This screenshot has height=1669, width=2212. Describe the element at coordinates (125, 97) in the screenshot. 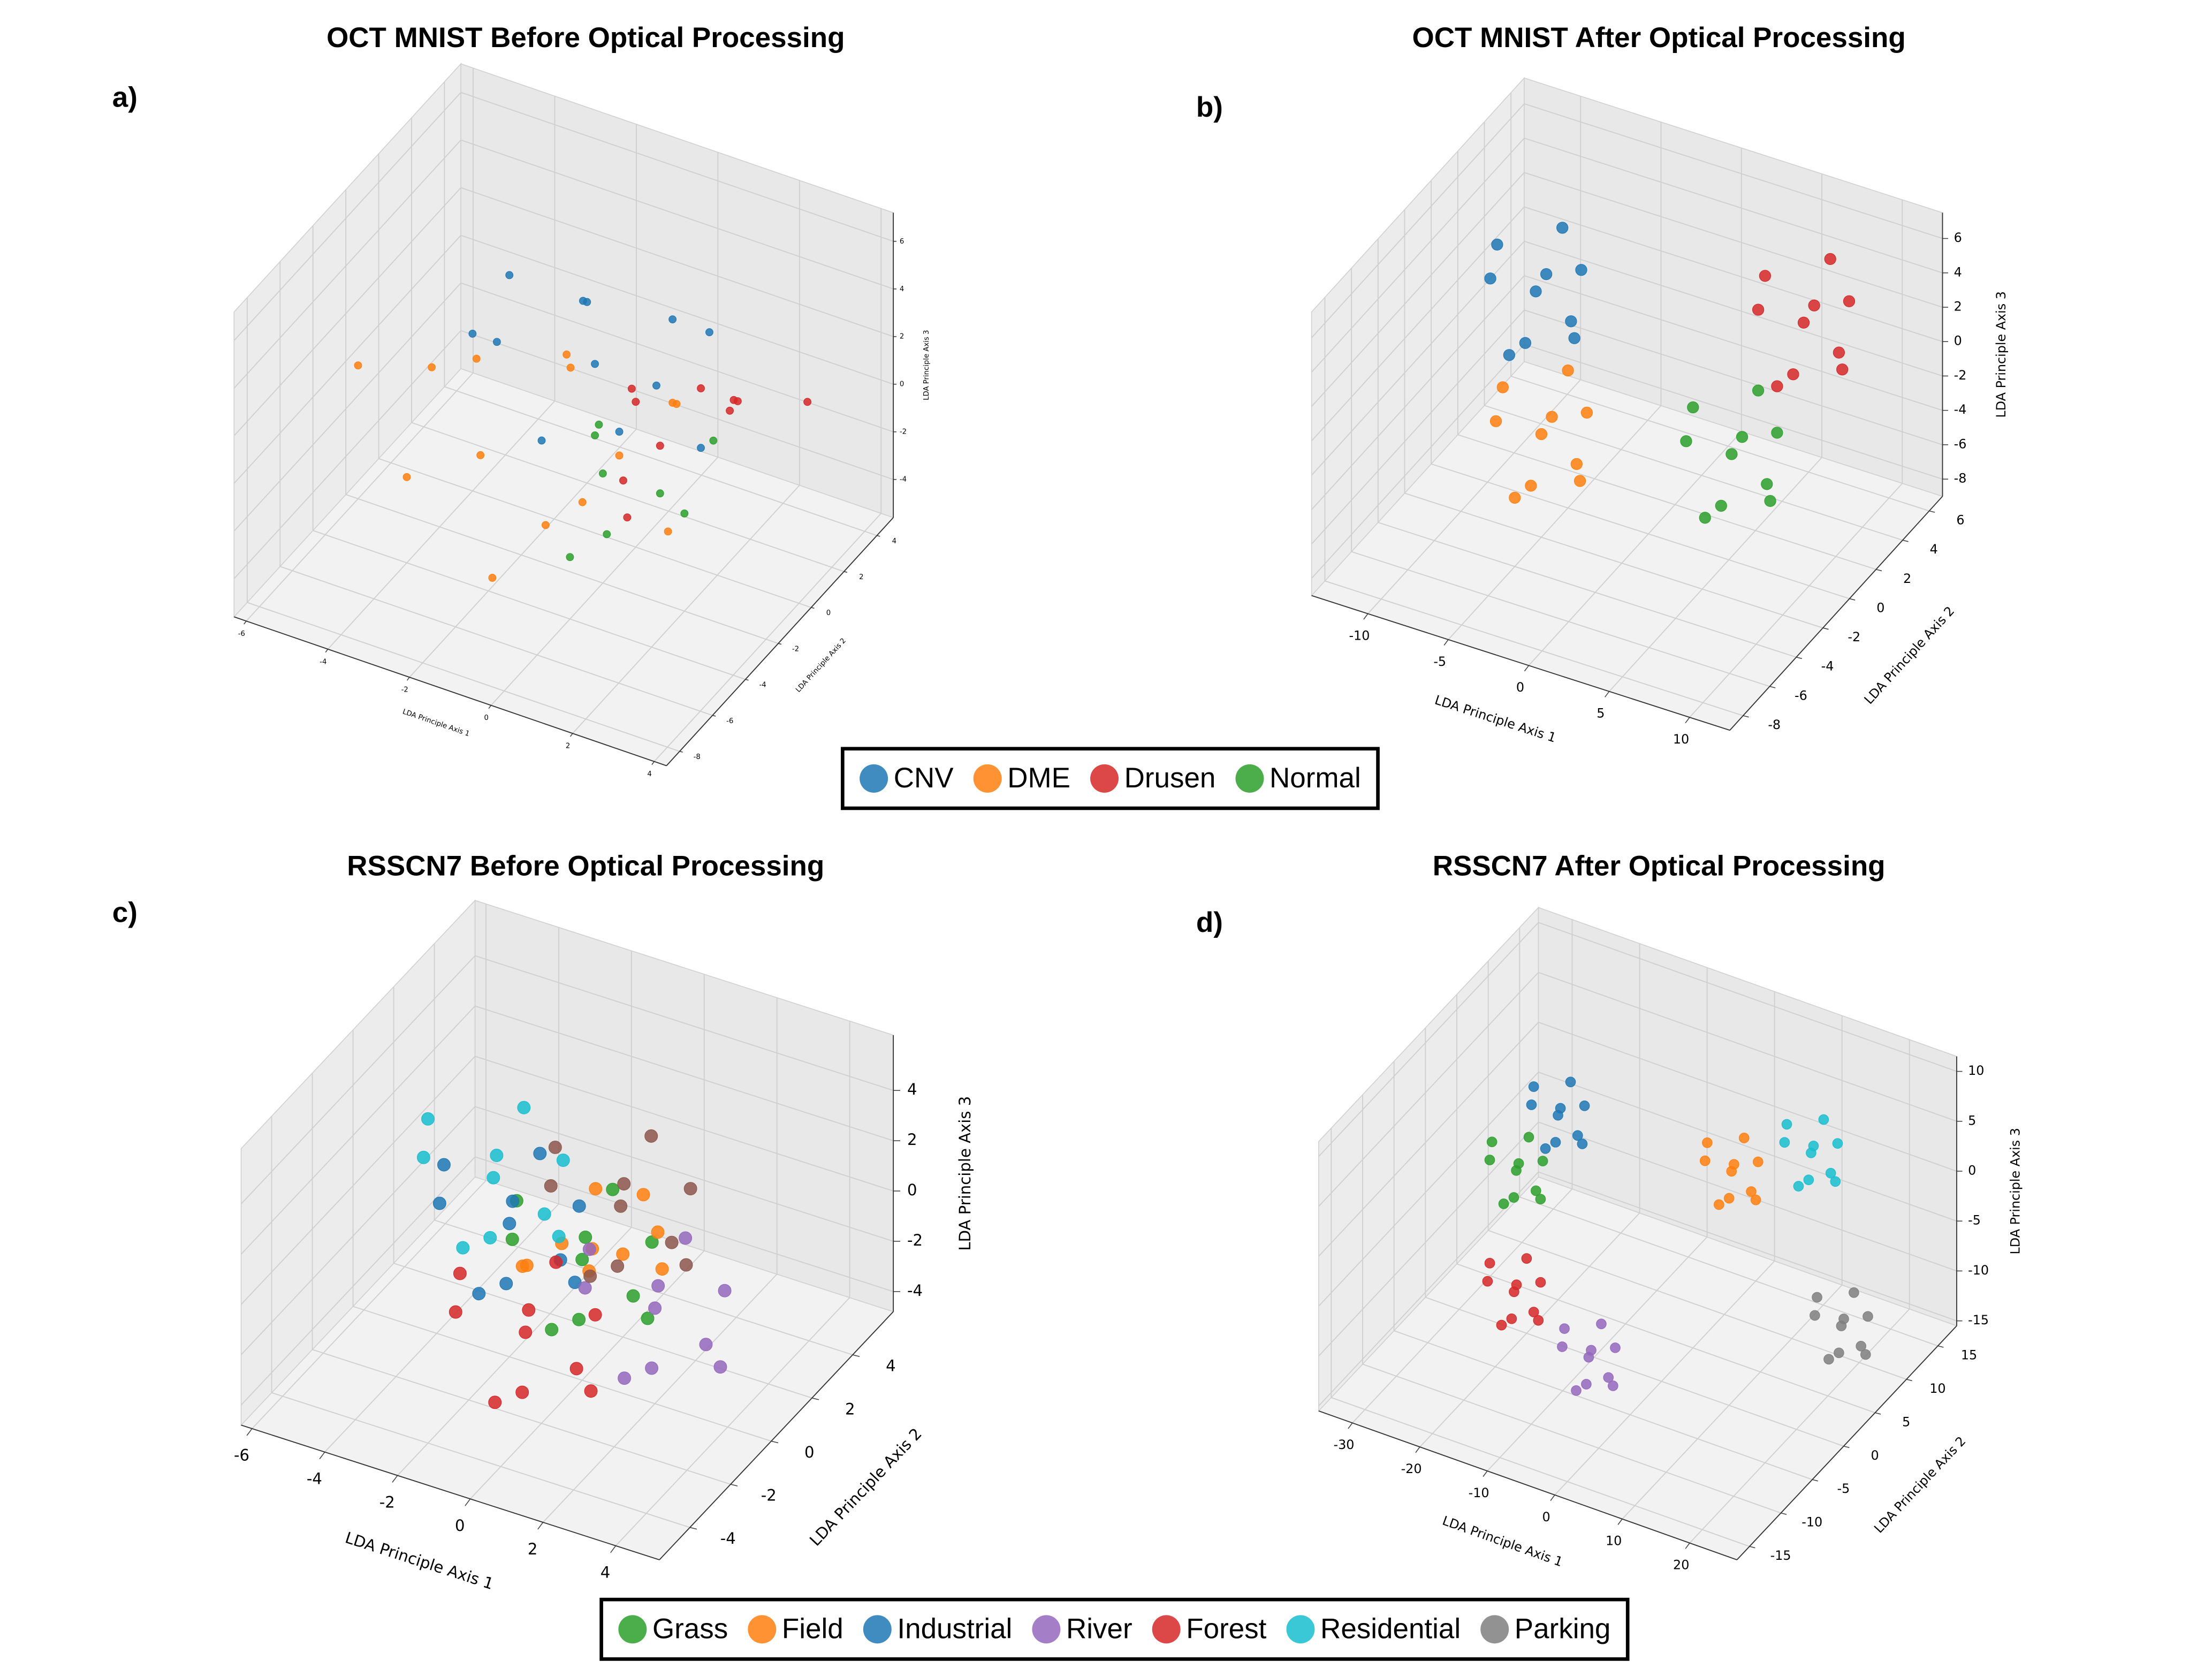

I see `panel-label: a)` at that location.